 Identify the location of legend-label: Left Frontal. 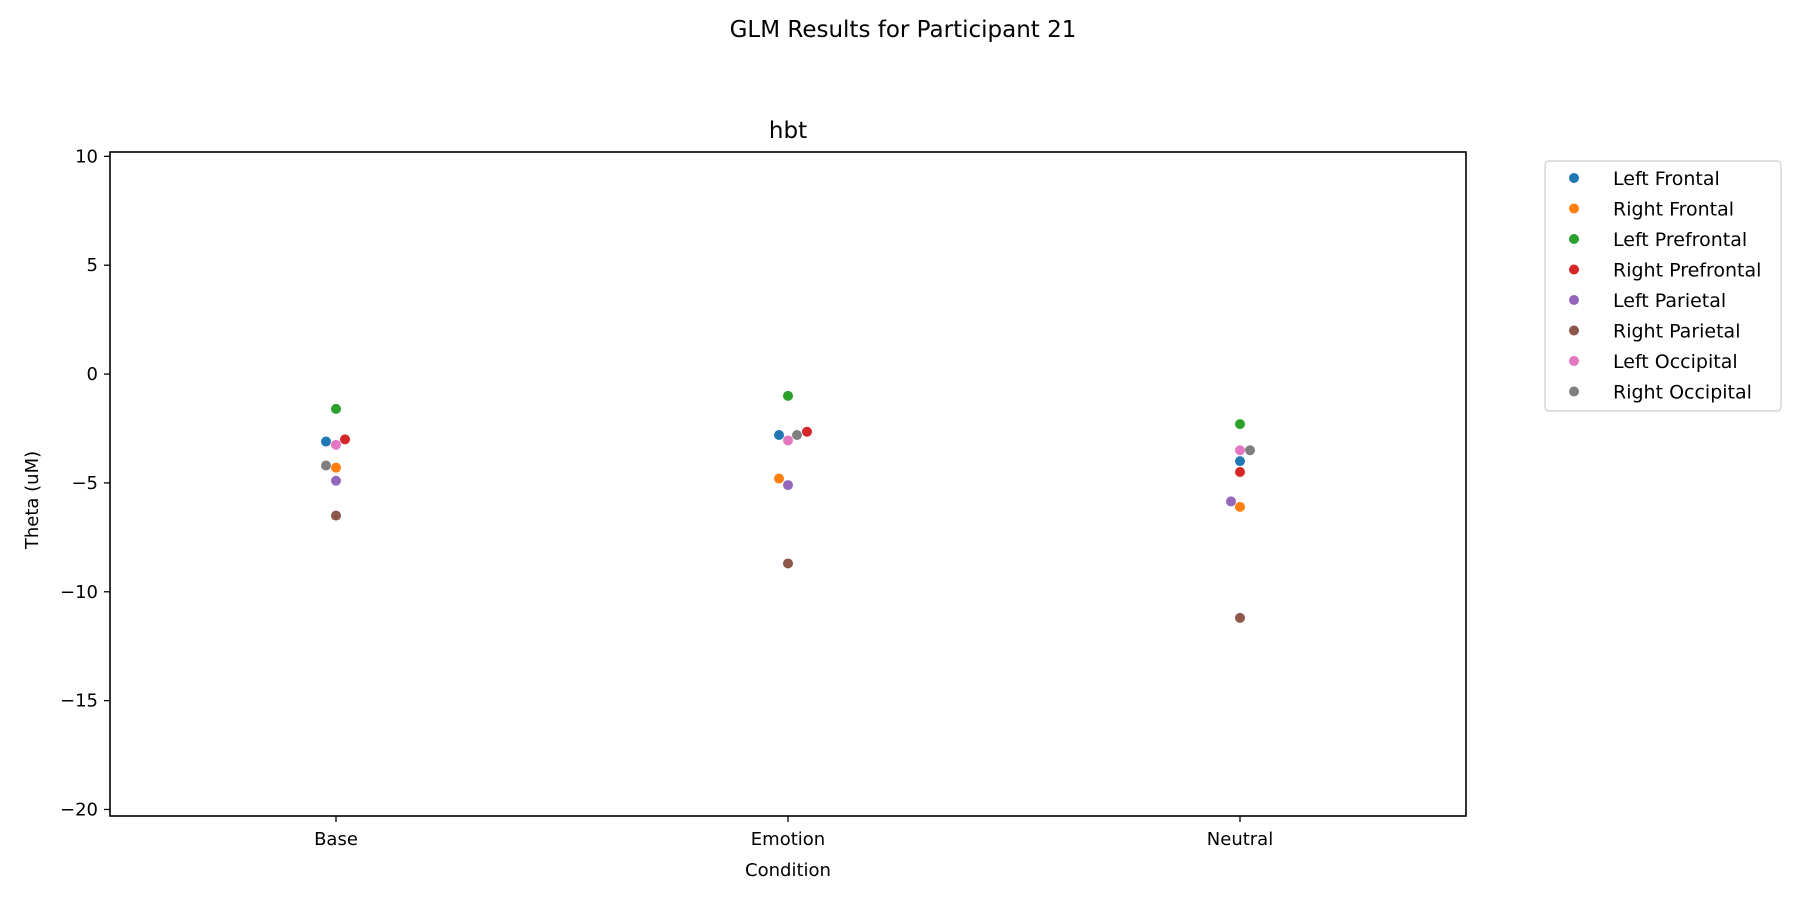
(1666, 179).